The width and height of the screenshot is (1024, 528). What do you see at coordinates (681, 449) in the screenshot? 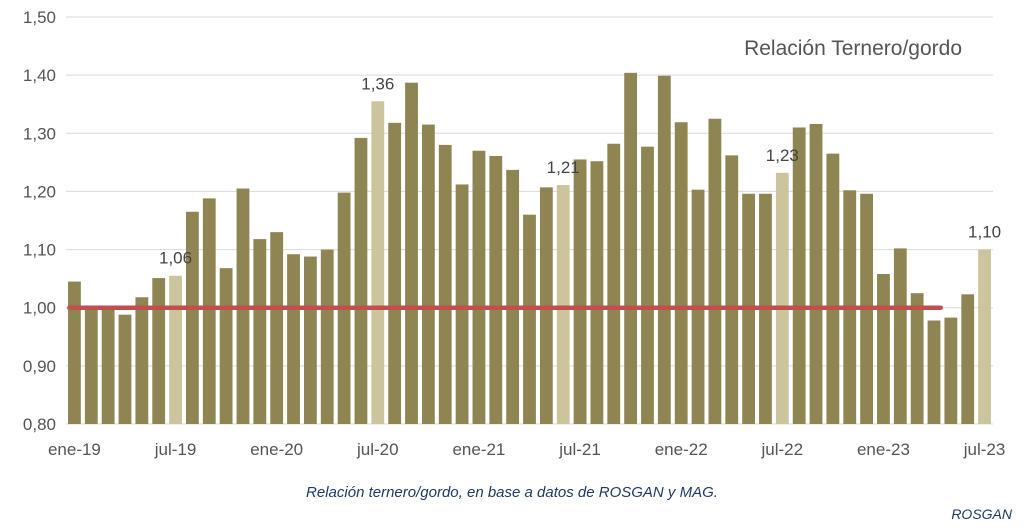
I see `x-tick-label: ene-22` at bounding box center [681, 449].